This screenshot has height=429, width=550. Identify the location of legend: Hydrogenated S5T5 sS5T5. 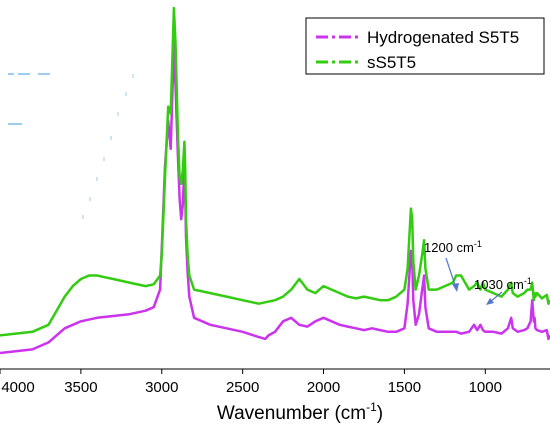
(425, 46).